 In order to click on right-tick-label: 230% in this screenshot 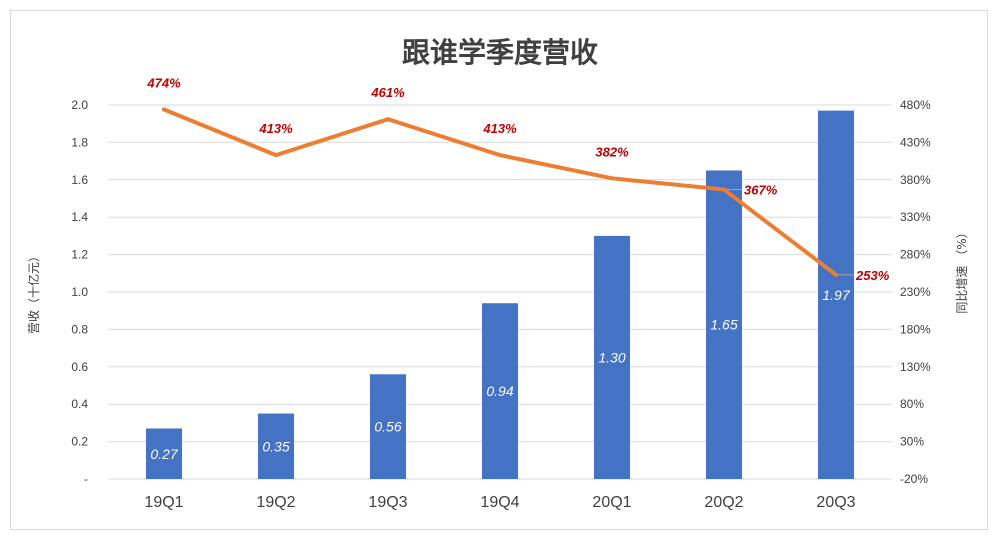, I will do `click(915, 292)`.